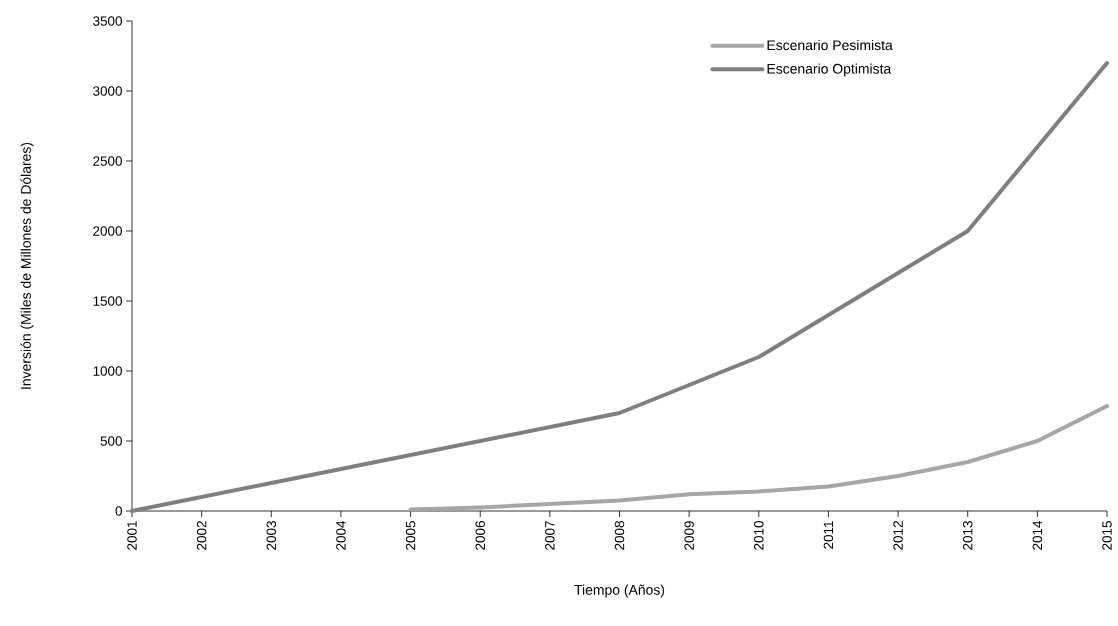  I want to click on x-tick-label: 2001, so click(132, 535).